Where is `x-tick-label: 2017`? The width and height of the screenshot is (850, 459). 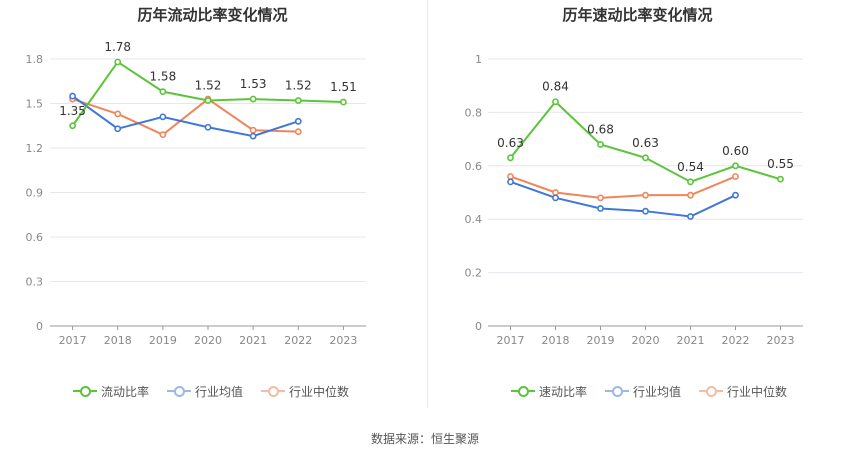
x-tick-label: 2017 is located at coordinates (73, 340).